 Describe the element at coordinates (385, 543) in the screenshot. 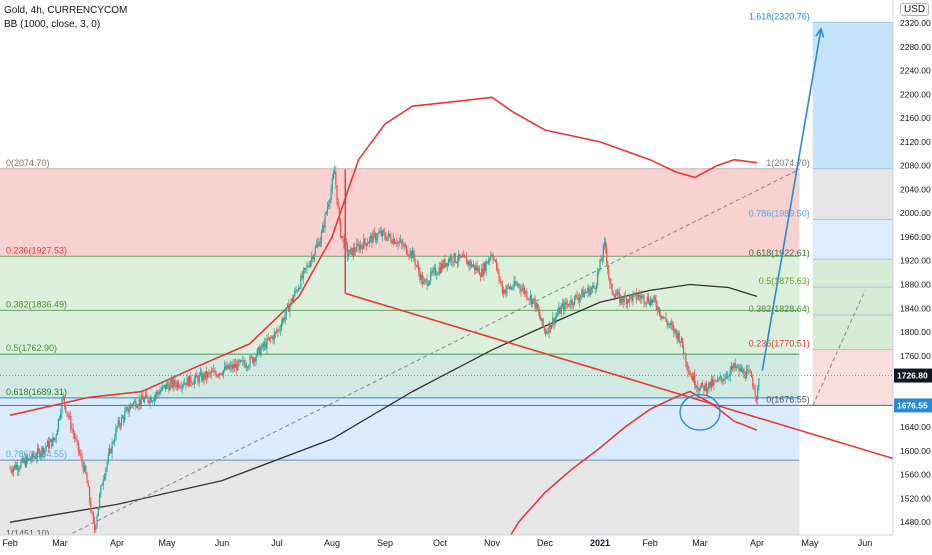

I see `x-tick-label: Sep` at that location.